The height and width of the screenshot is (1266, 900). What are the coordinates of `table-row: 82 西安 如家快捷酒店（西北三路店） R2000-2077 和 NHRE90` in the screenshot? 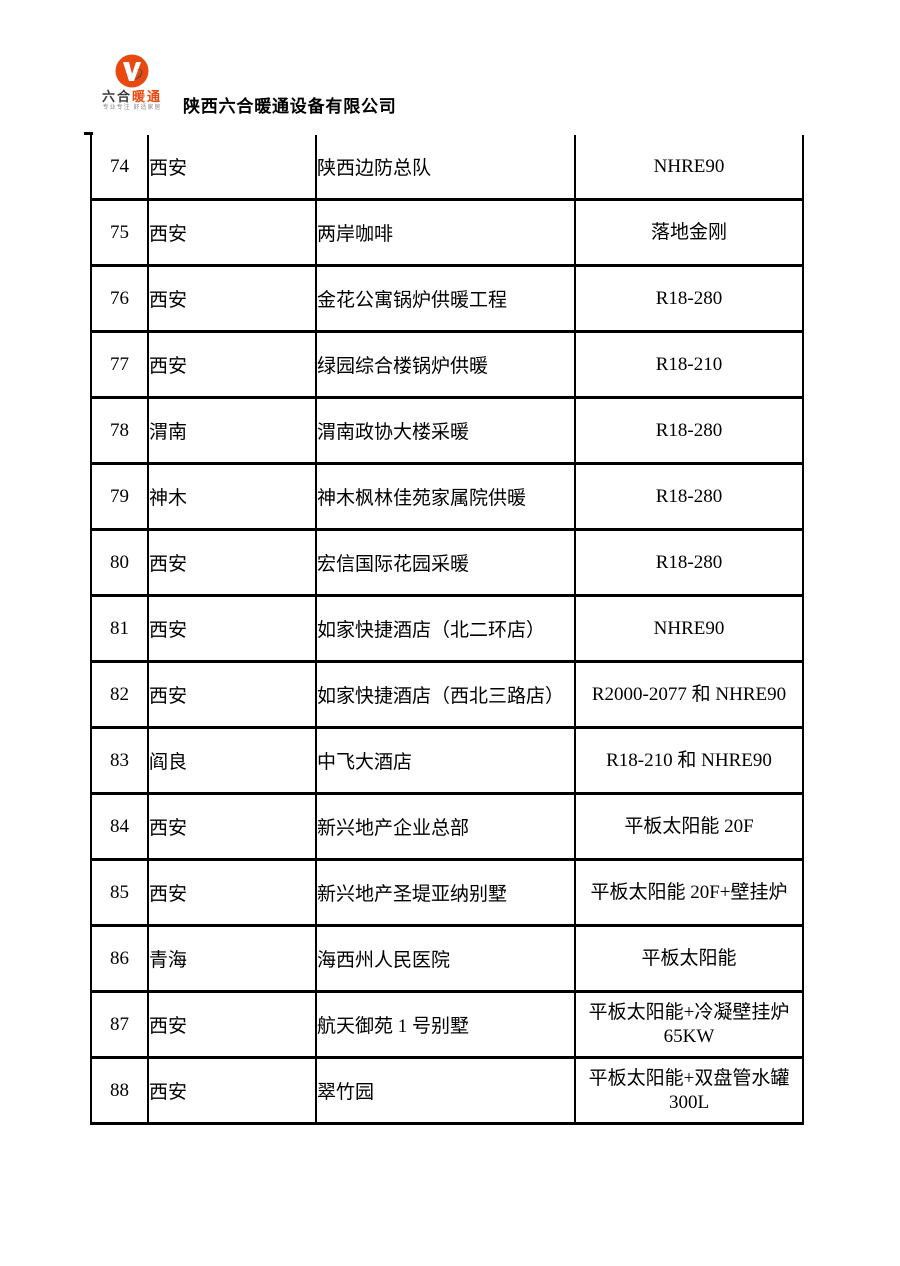 It's located at (447, 694).